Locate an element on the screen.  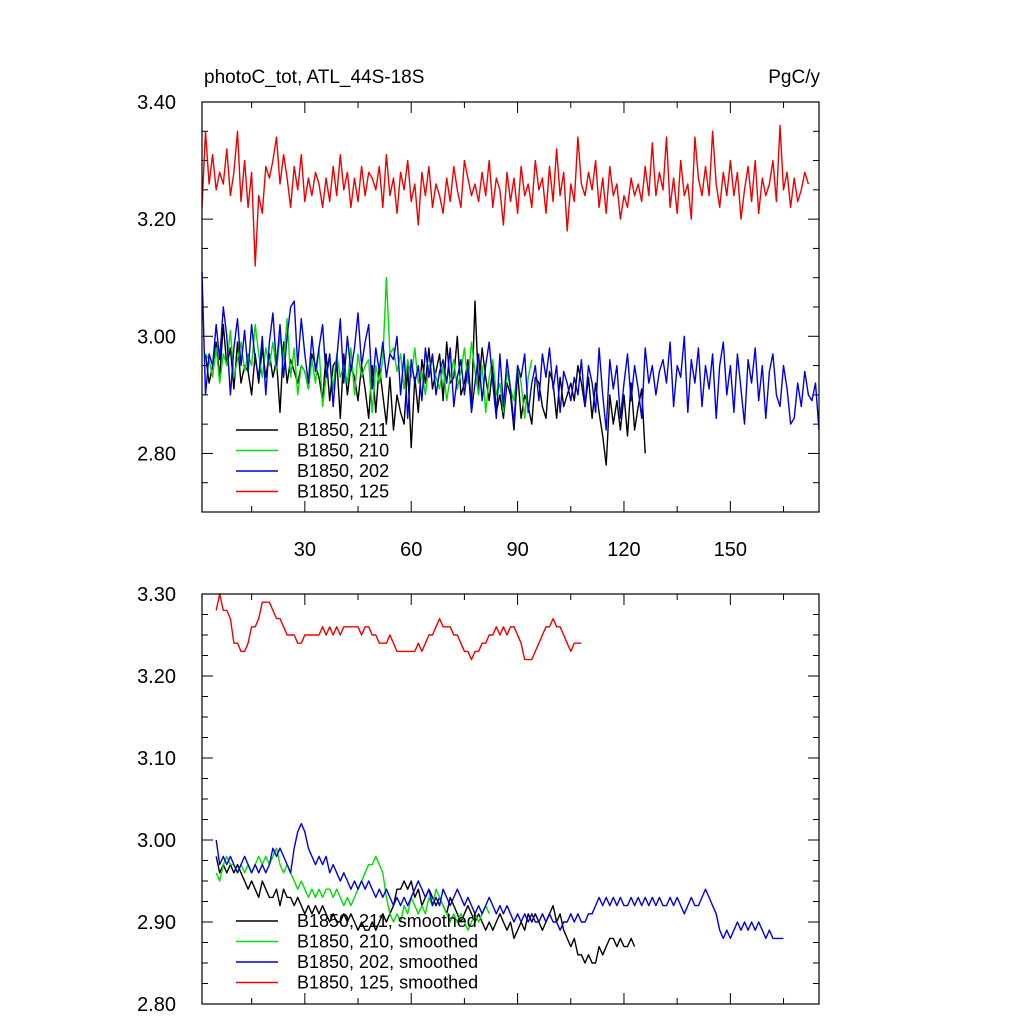
x-tick-label: 120 is located at coordinates (623, 550).